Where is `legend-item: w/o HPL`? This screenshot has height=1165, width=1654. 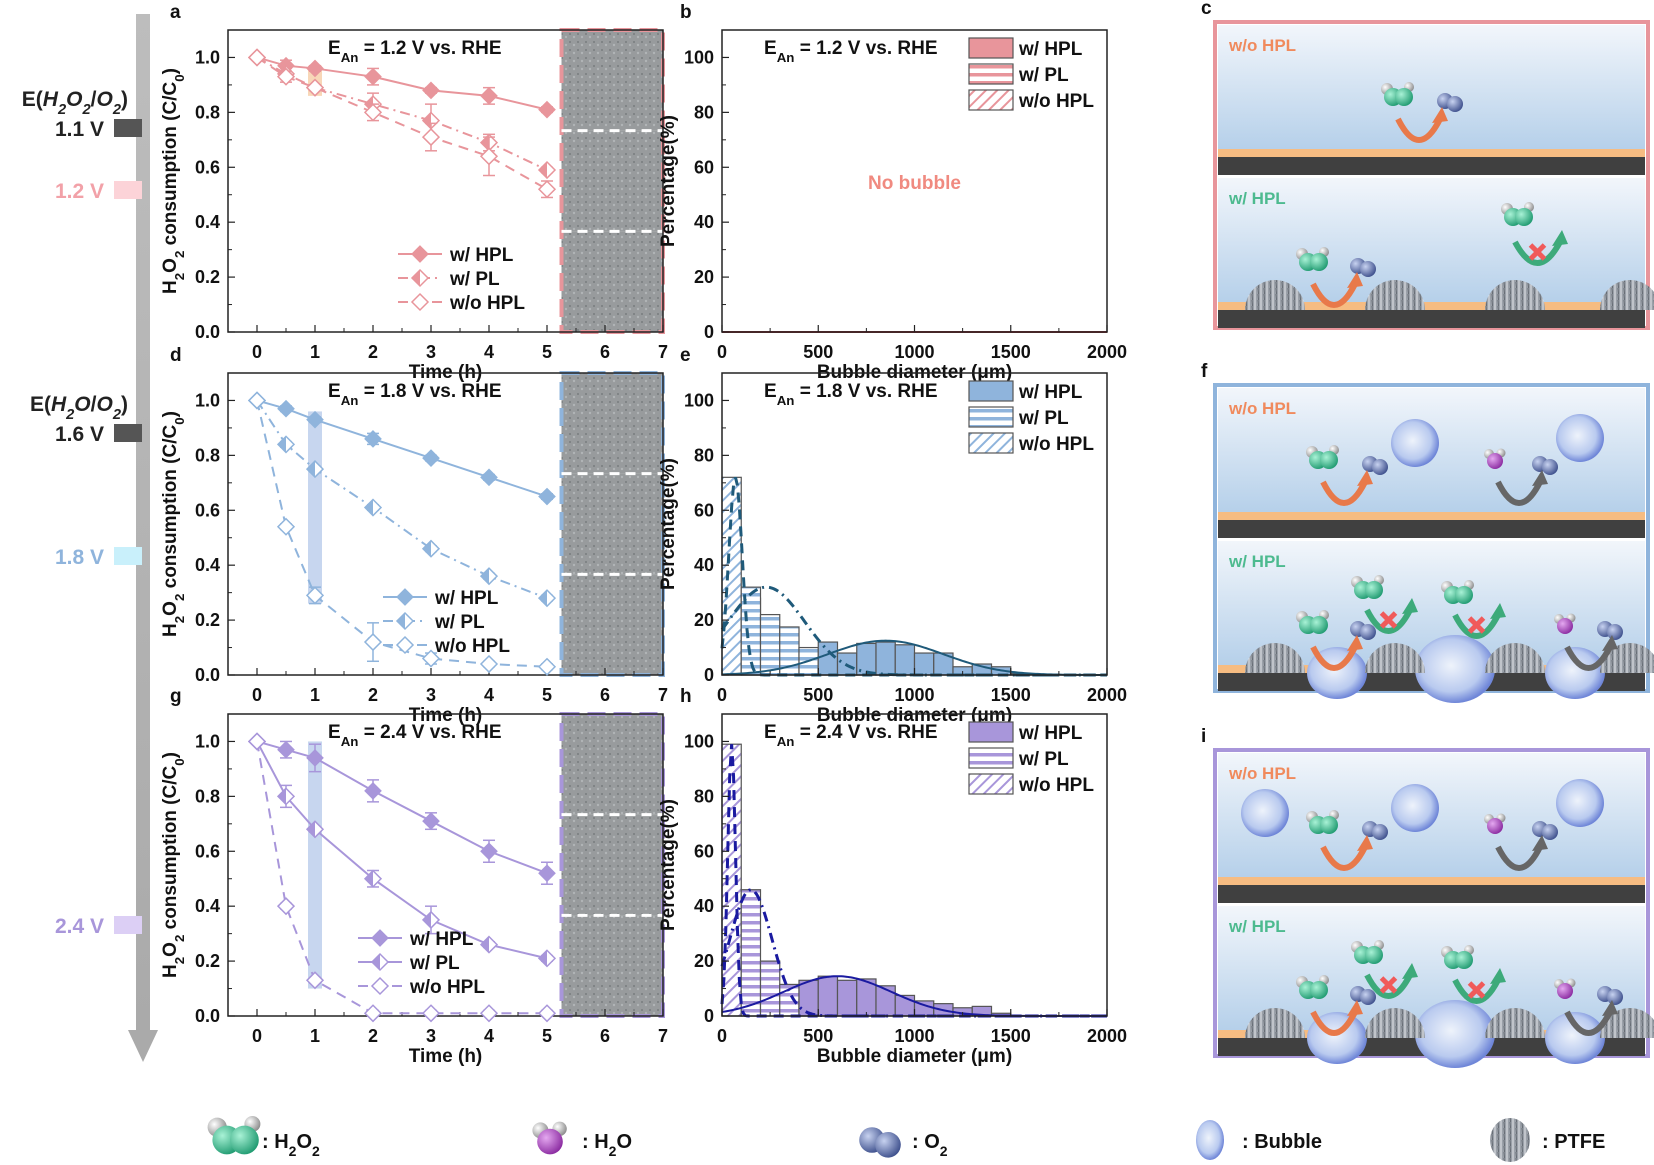 legend-item: w/o HPL is located at coordinates (1031, 784).